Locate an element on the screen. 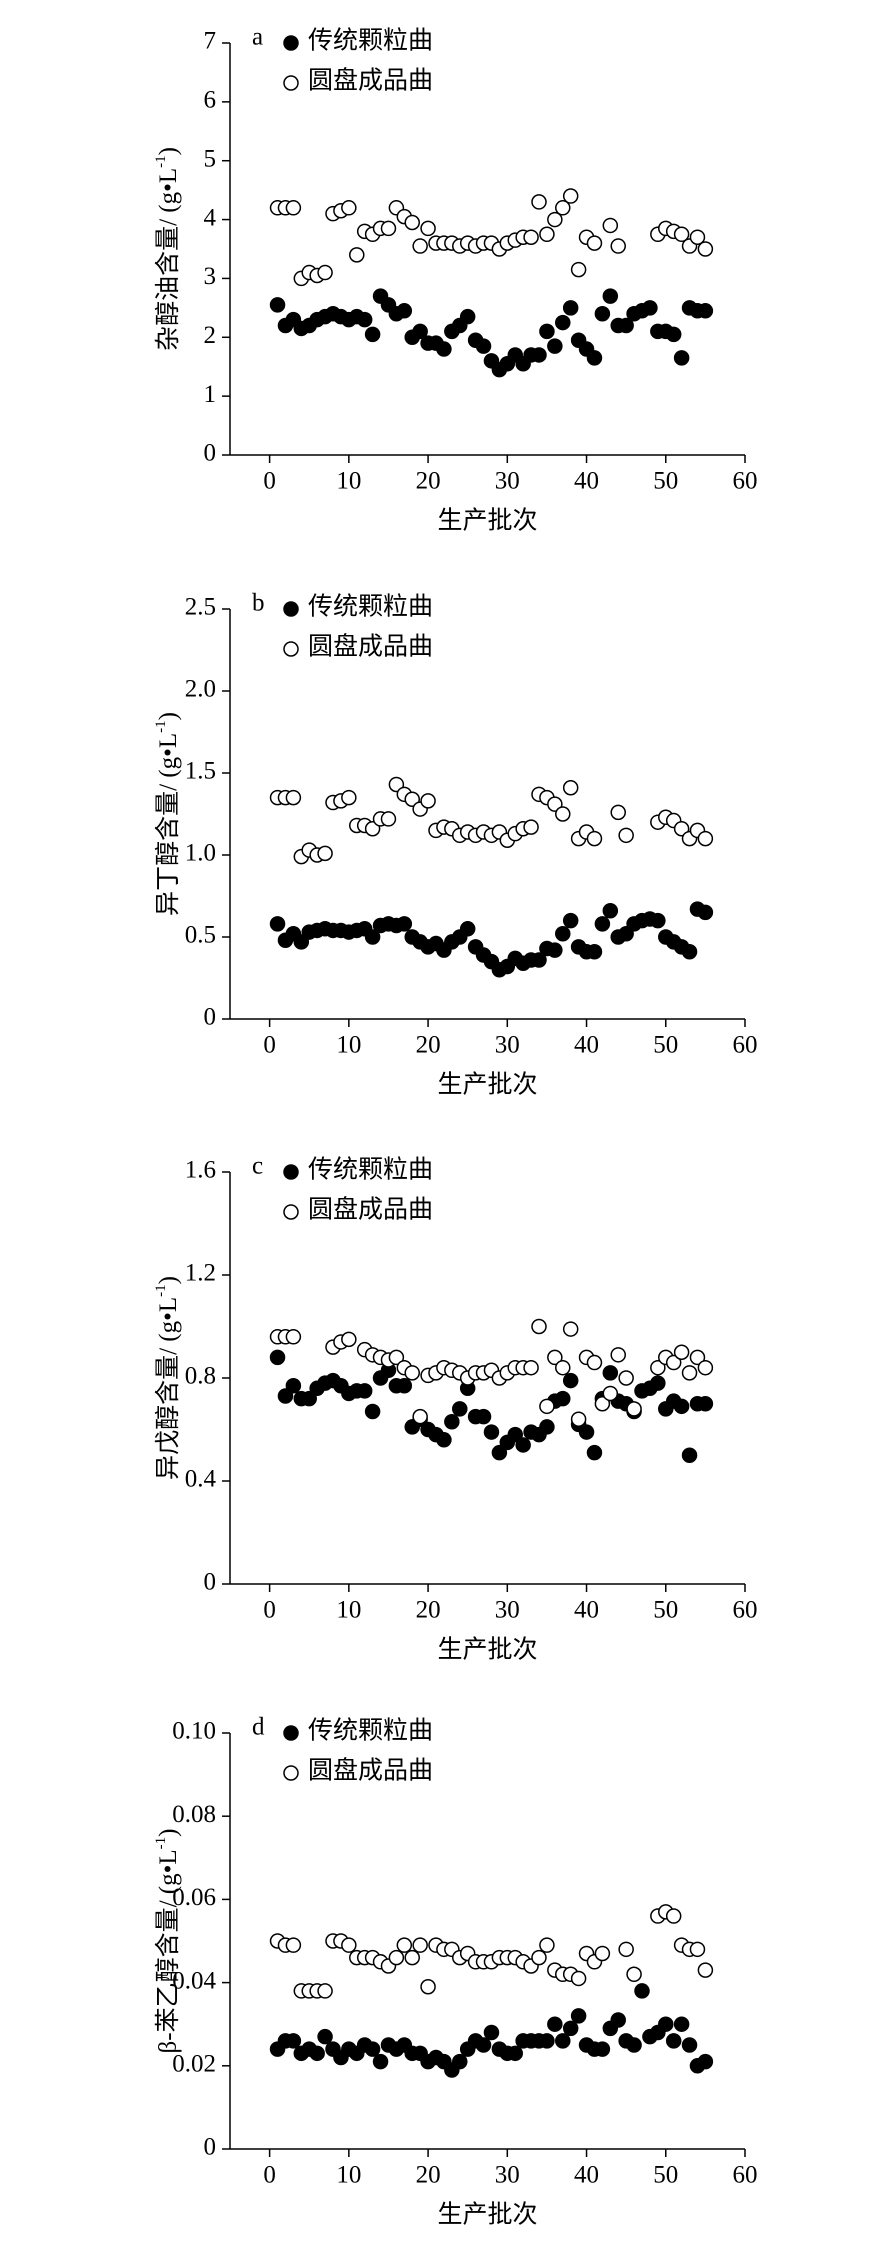  x-tick-label: 10 is located at coordinates (348, 481).